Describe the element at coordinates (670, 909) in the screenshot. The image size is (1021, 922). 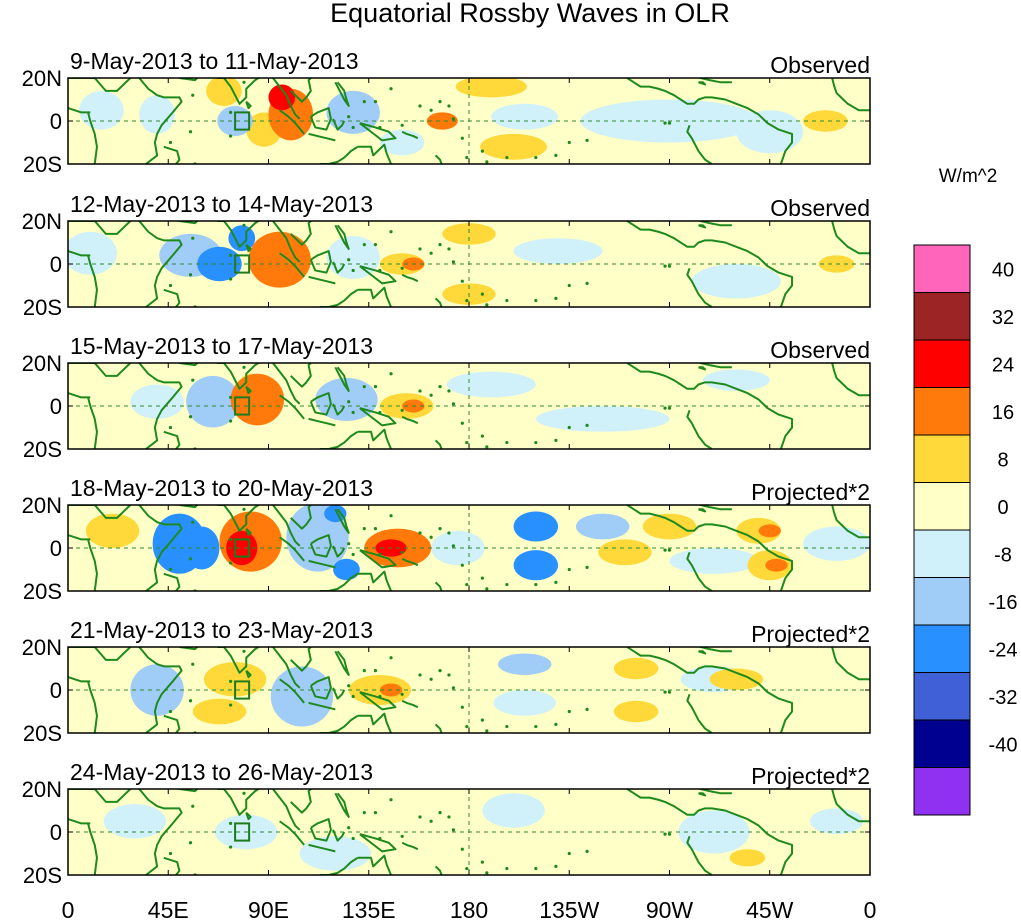
I see `x-tick-label: 90W` at that location.